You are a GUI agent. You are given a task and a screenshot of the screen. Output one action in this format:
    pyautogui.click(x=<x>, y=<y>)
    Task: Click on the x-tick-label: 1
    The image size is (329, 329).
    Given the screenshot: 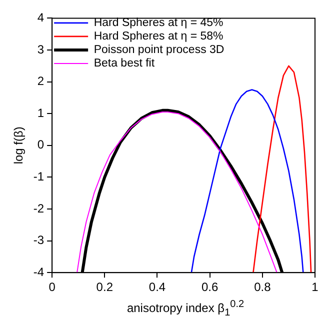 What is the action you would take?
    pyautogui.click(x=315, y=287)
    